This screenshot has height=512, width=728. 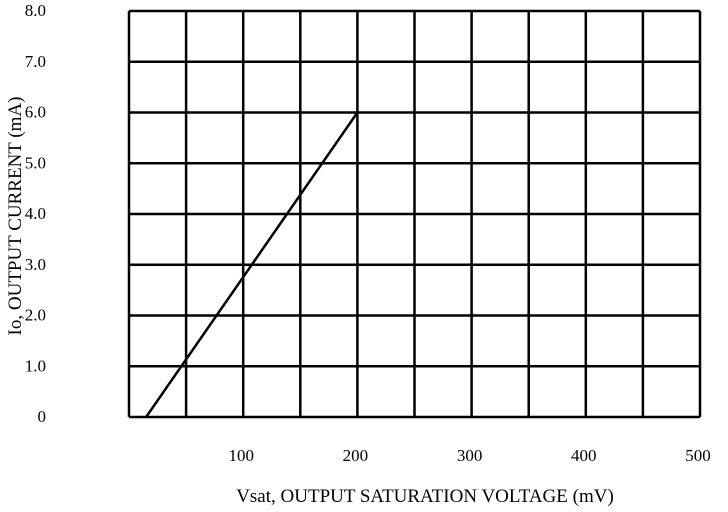 I want to click on x-tick-label: 500, so click(x=698, y=455).